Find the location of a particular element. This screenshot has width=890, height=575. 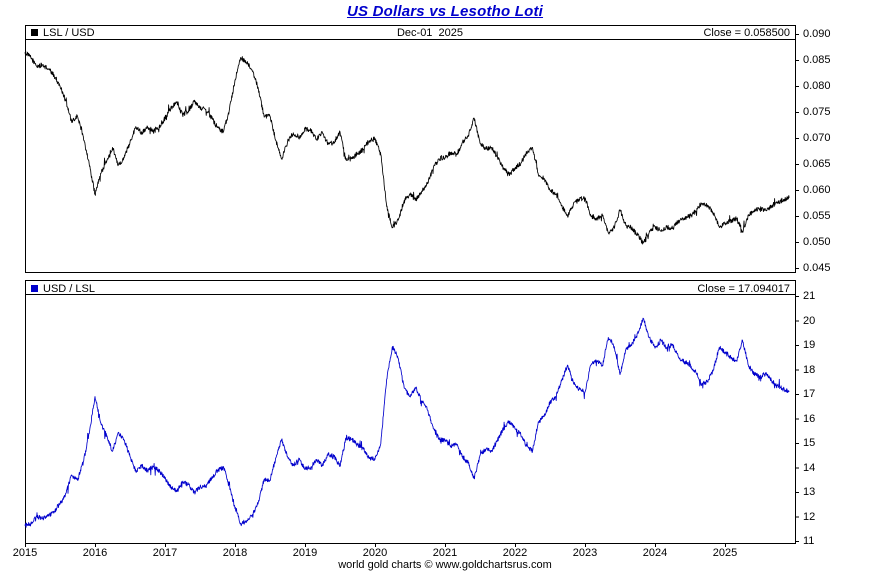

y-tick-label: 15 is located at coordinates (809, 443).